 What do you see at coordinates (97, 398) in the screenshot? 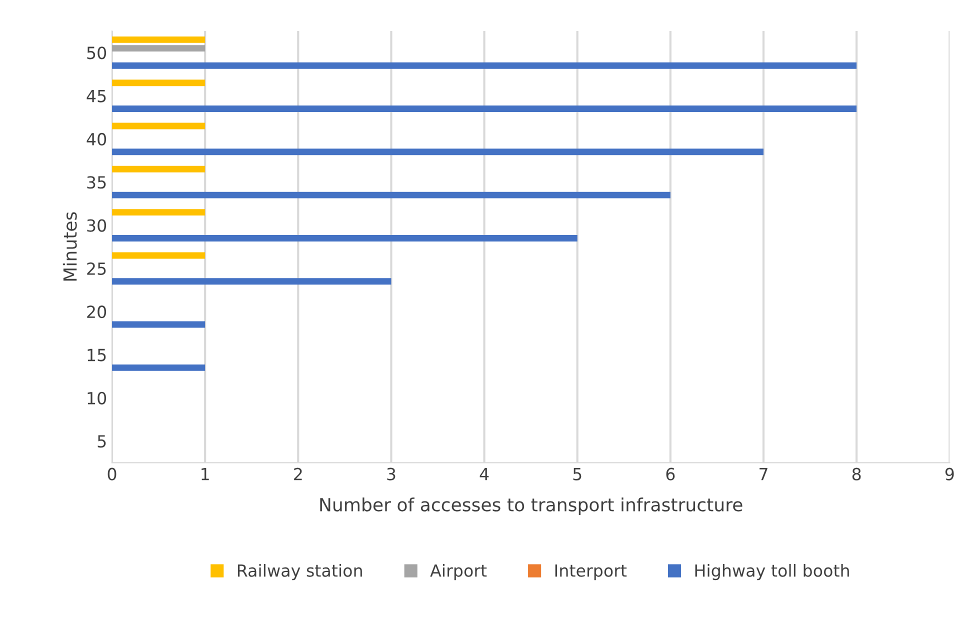
I see `y-tick-label: 10` at bounding box center [97, 398].